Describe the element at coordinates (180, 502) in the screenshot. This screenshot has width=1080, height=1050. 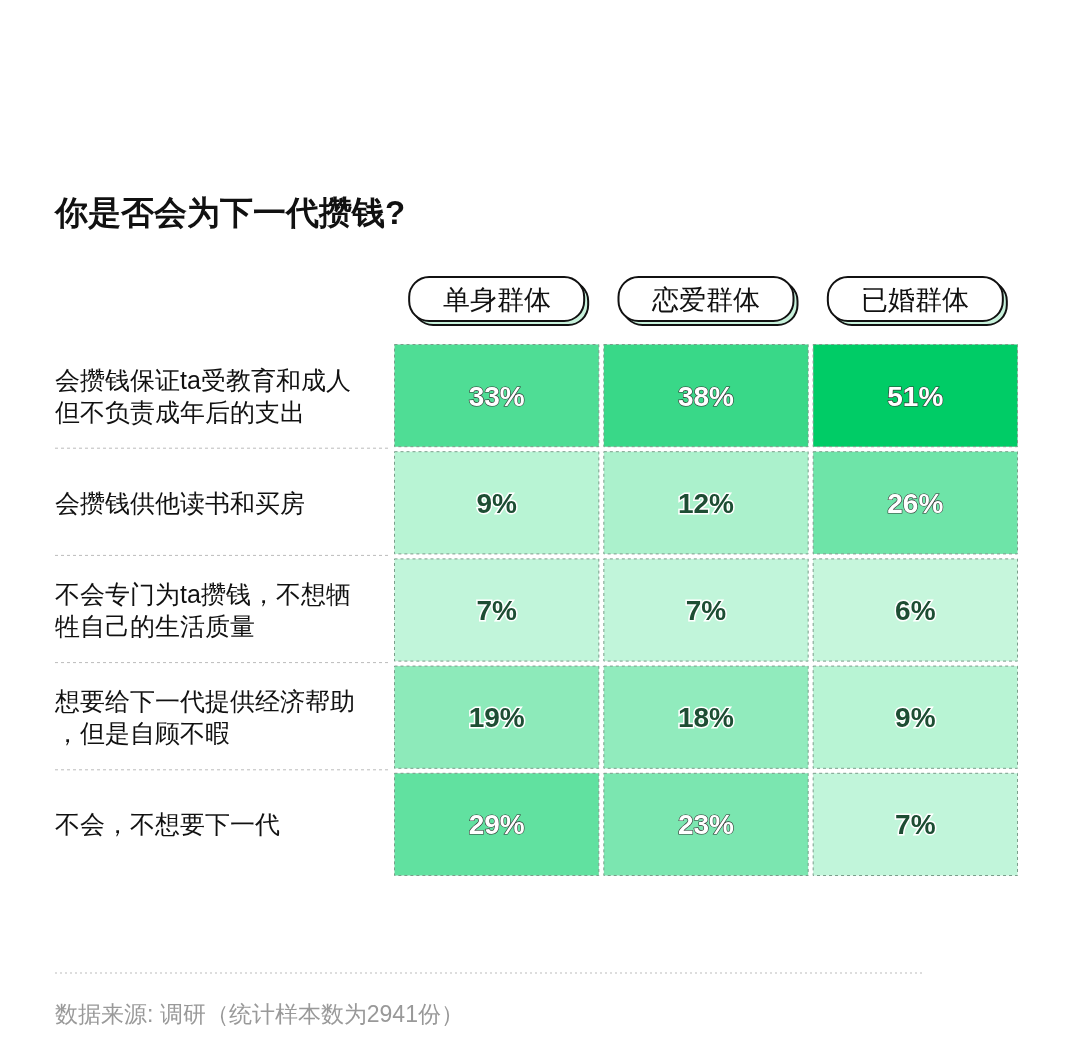
I see `y-tick-label: 会攒钱供他读书和买房` at that location.